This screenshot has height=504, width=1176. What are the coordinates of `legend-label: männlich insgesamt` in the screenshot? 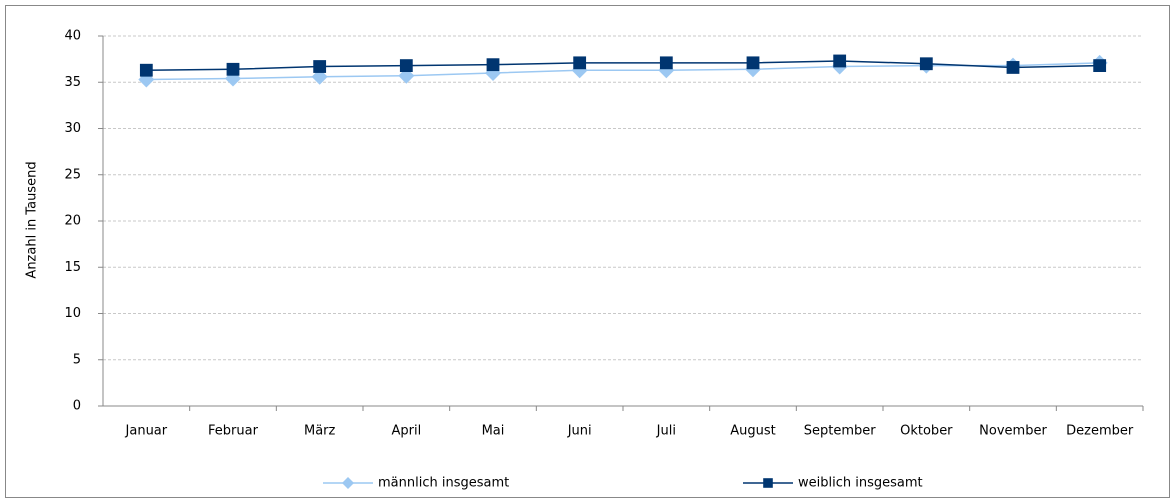 It's located at (443, 483).